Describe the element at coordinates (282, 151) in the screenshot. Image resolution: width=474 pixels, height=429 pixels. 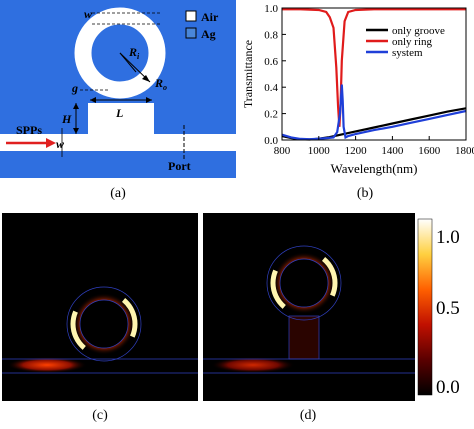
I see `x-tick-label-800: 800` at that location.